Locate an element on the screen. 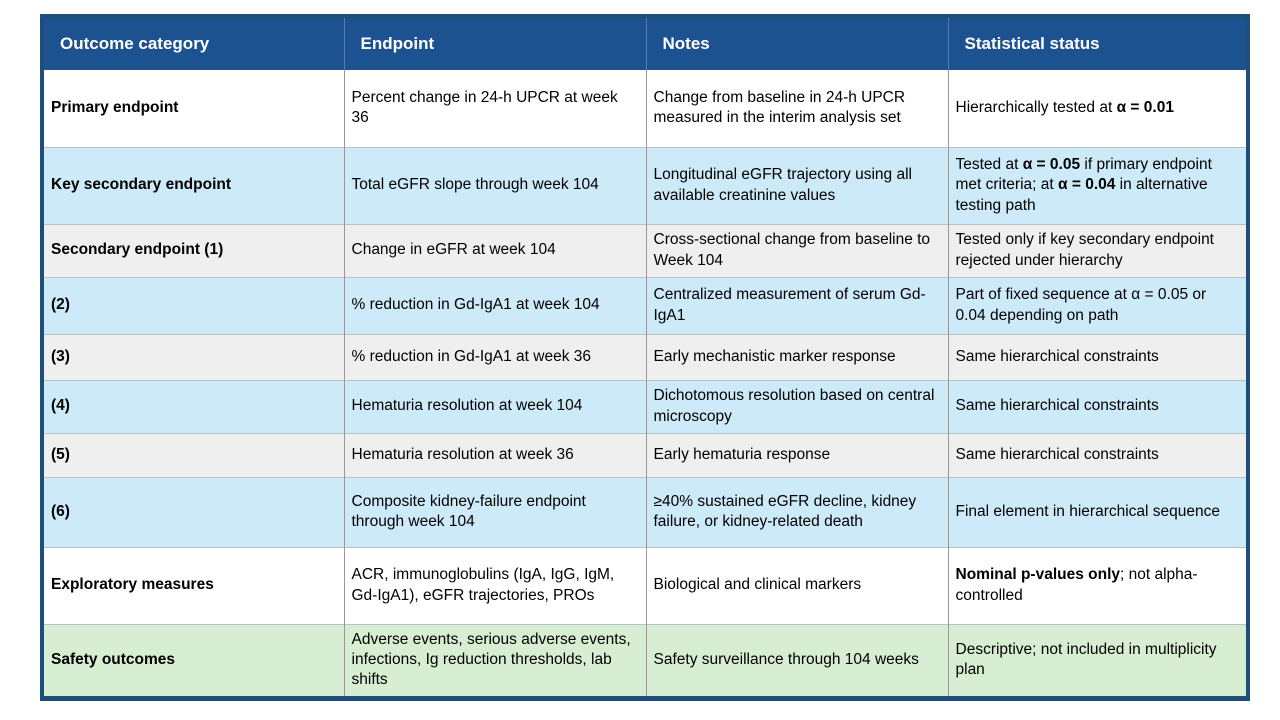 This screenshot has height=720, width=1280. cell-endpoint: Change in eGFR at week 104 is located at coordinates (495, 250).